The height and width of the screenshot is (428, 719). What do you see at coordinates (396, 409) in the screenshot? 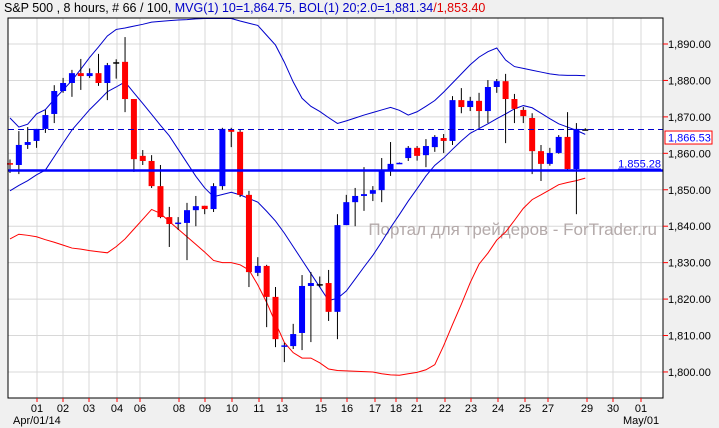
I see `x-tick-label: 18` at bounding box center [396, 409].